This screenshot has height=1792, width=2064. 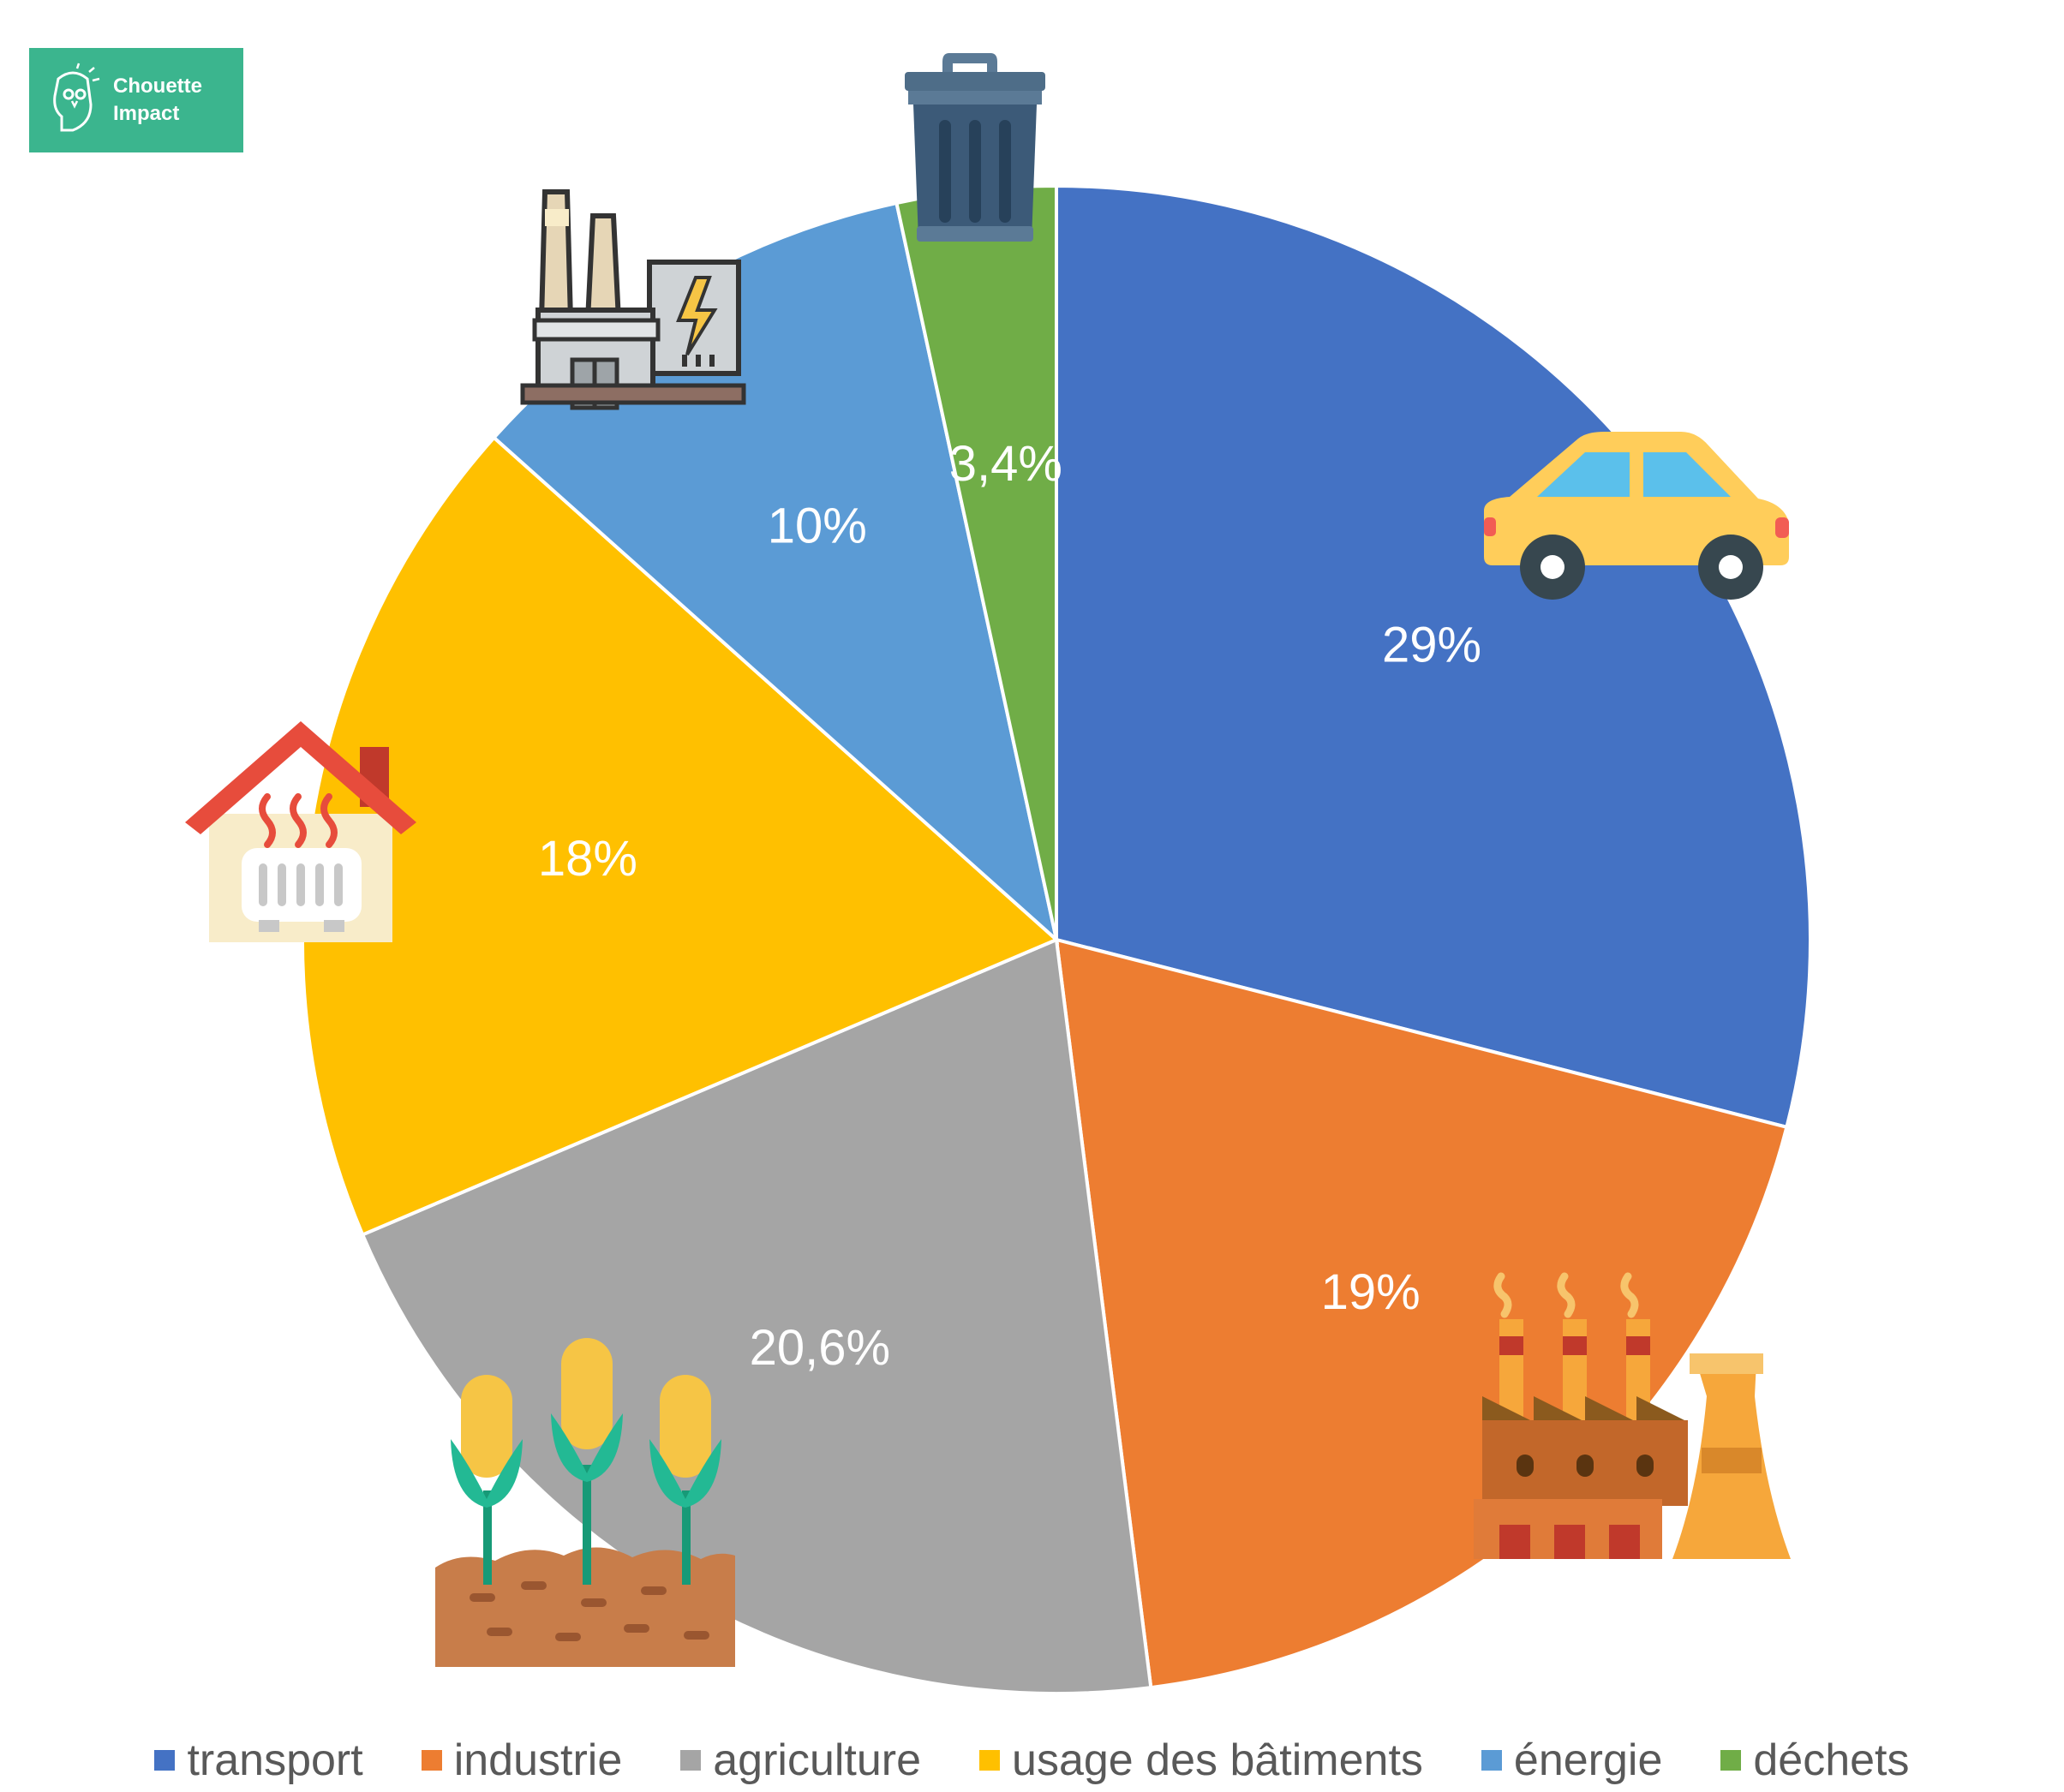 I want to click on logo-line-2: Impact, so click(x=146, y=113).